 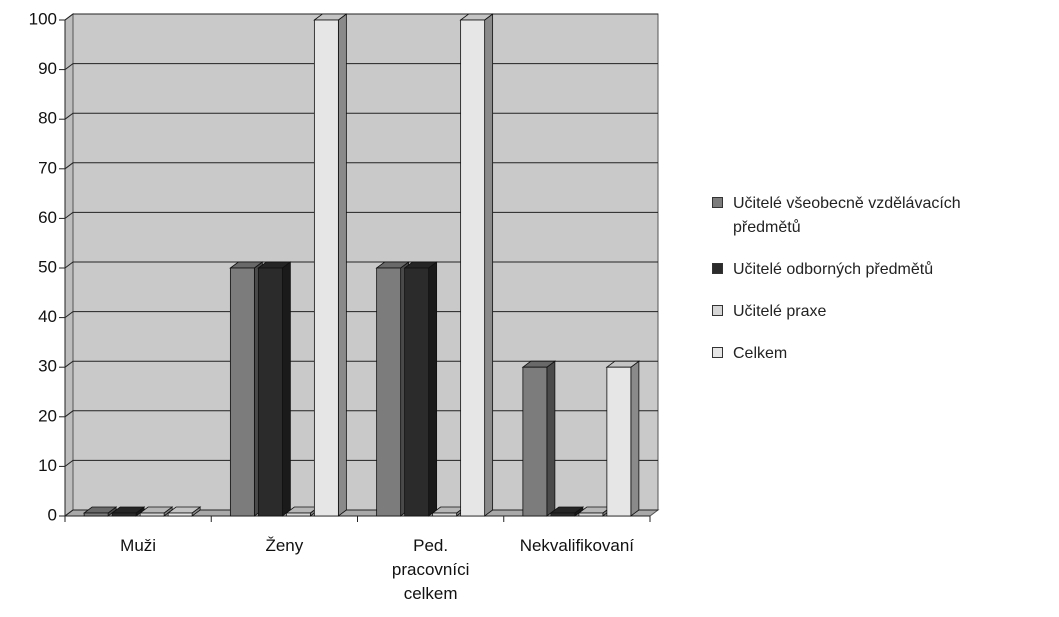 What do you see at coordinates (47, 118) in the screenshot?
I see `y-tick-label: 80` at bounding box center [47, 118].